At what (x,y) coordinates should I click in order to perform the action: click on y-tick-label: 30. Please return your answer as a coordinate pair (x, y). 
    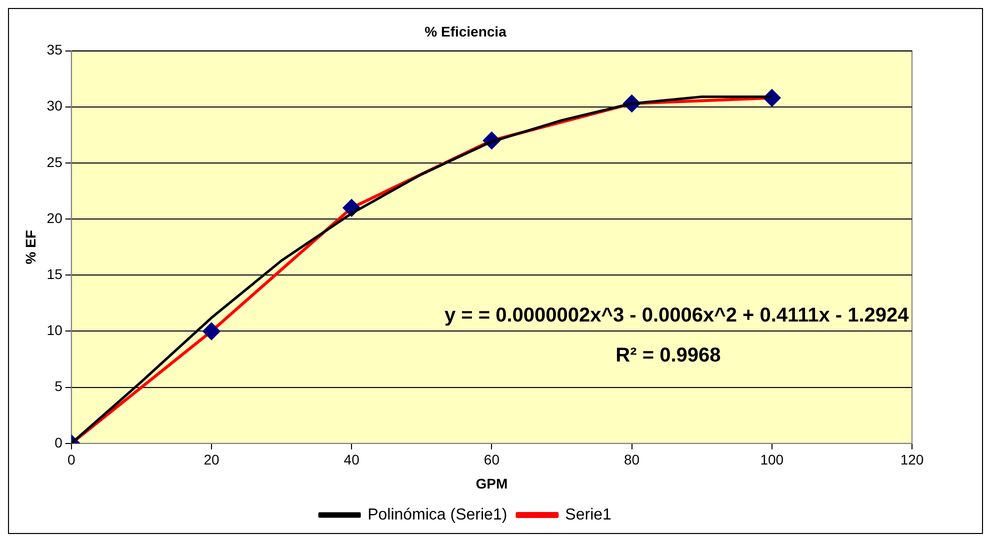
    Looking at the image, I should click on (54, 106).